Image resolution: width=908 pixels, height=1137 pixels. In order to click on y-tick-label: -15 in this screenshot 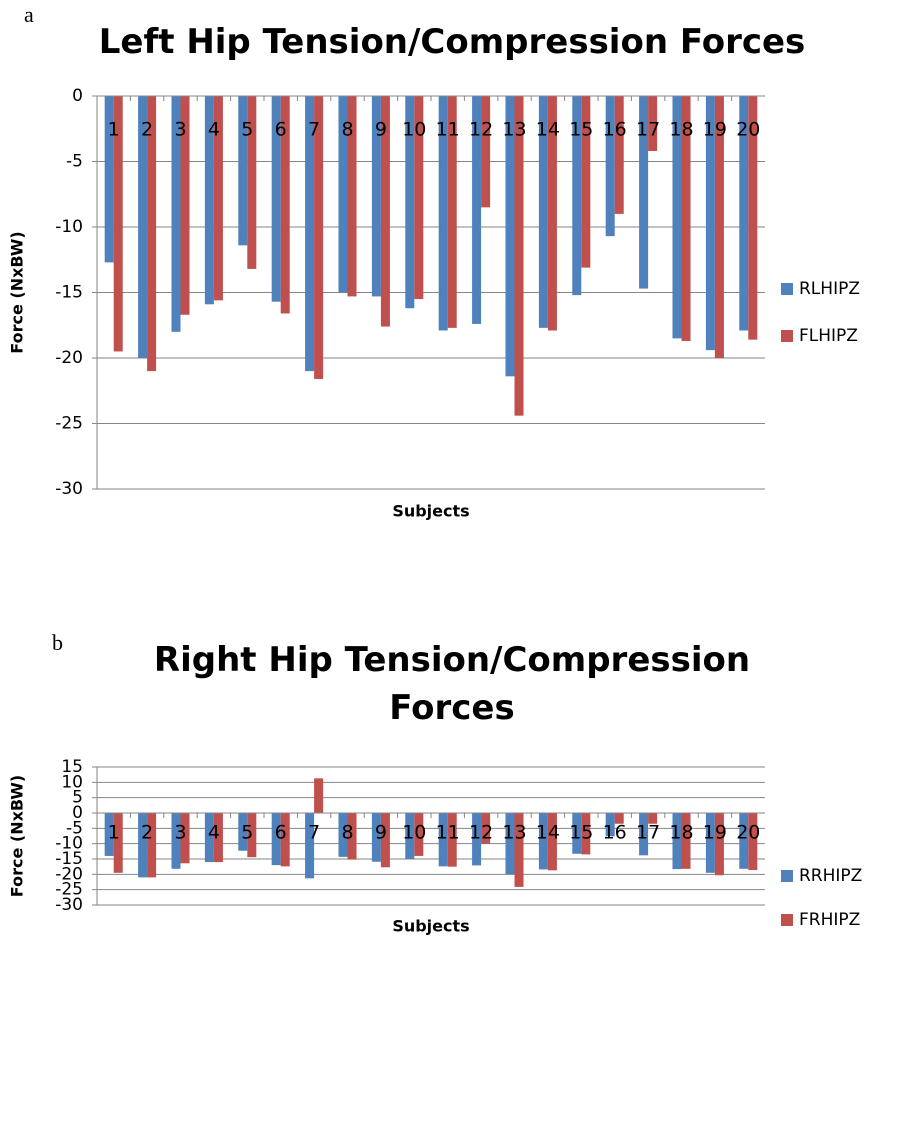, I will do `click(69, 859)`.